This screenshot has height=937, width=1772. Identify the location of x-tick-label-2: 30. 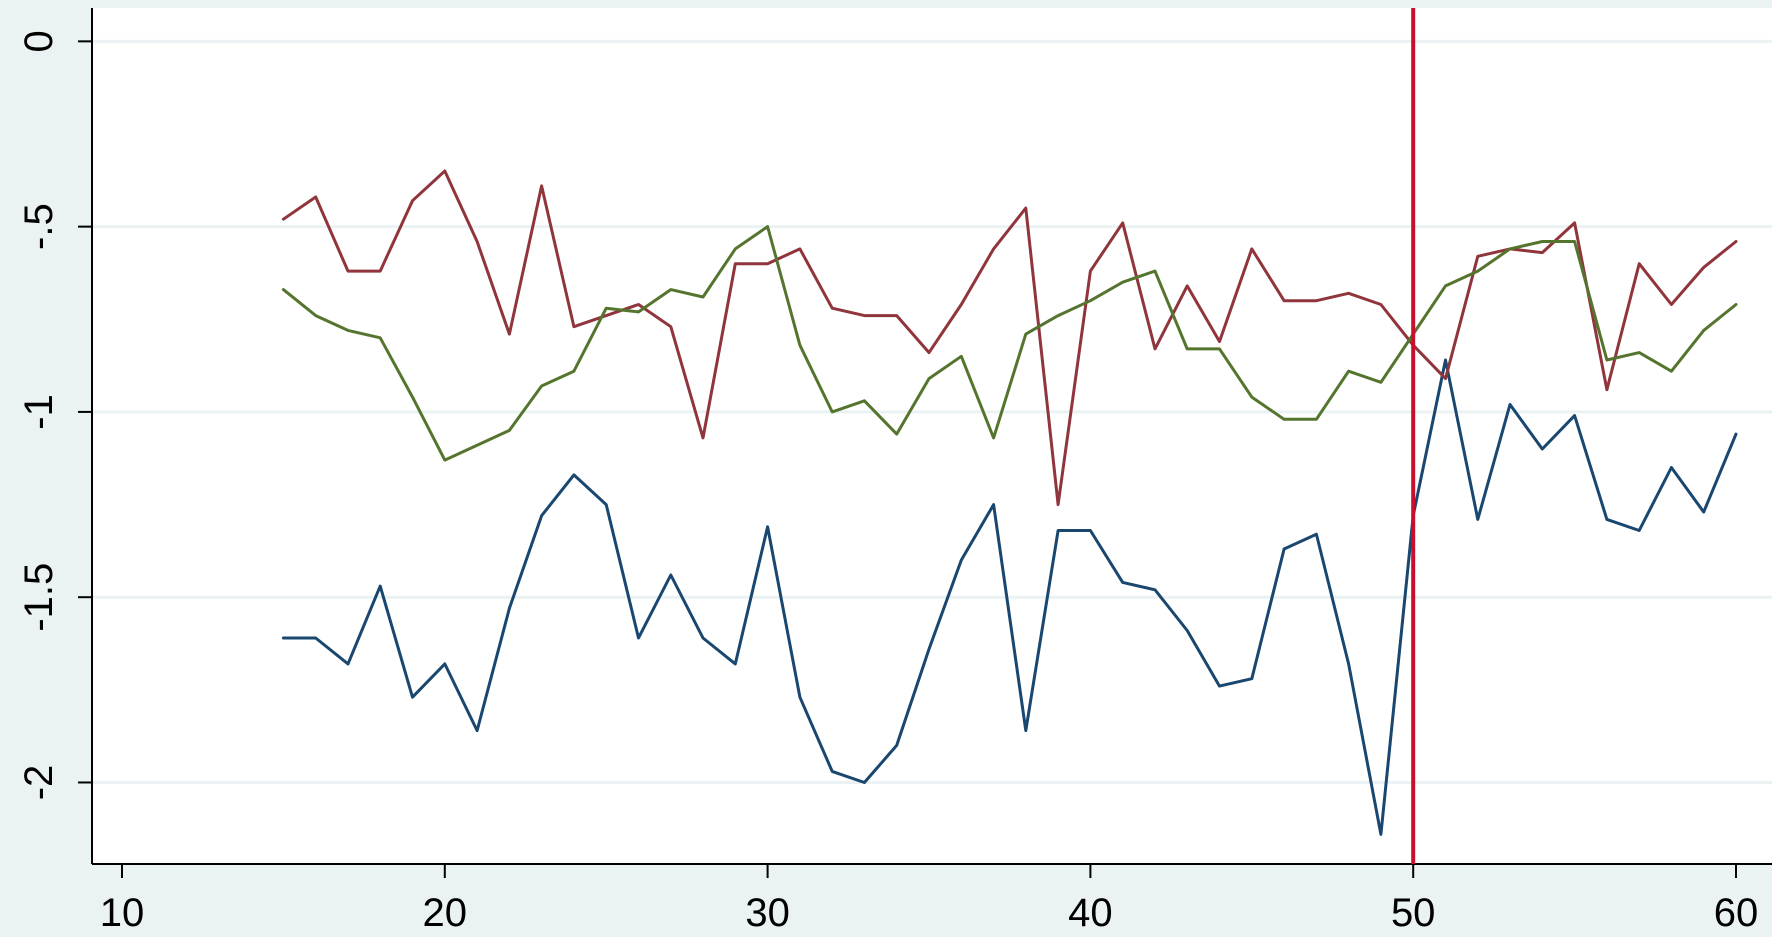
(767, 913).